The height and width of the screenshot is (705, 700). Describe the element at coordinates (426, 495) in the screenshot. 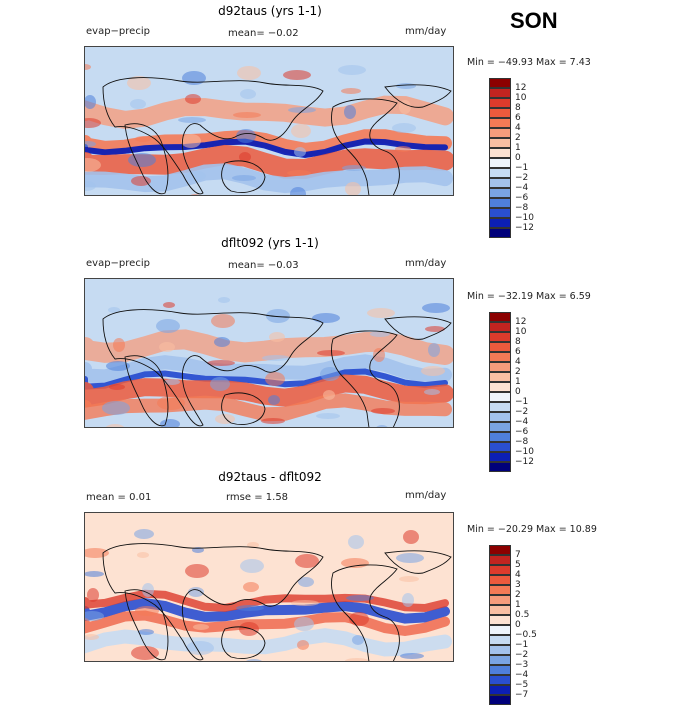

I see `panel-3-units-label: mm/day` at that location.